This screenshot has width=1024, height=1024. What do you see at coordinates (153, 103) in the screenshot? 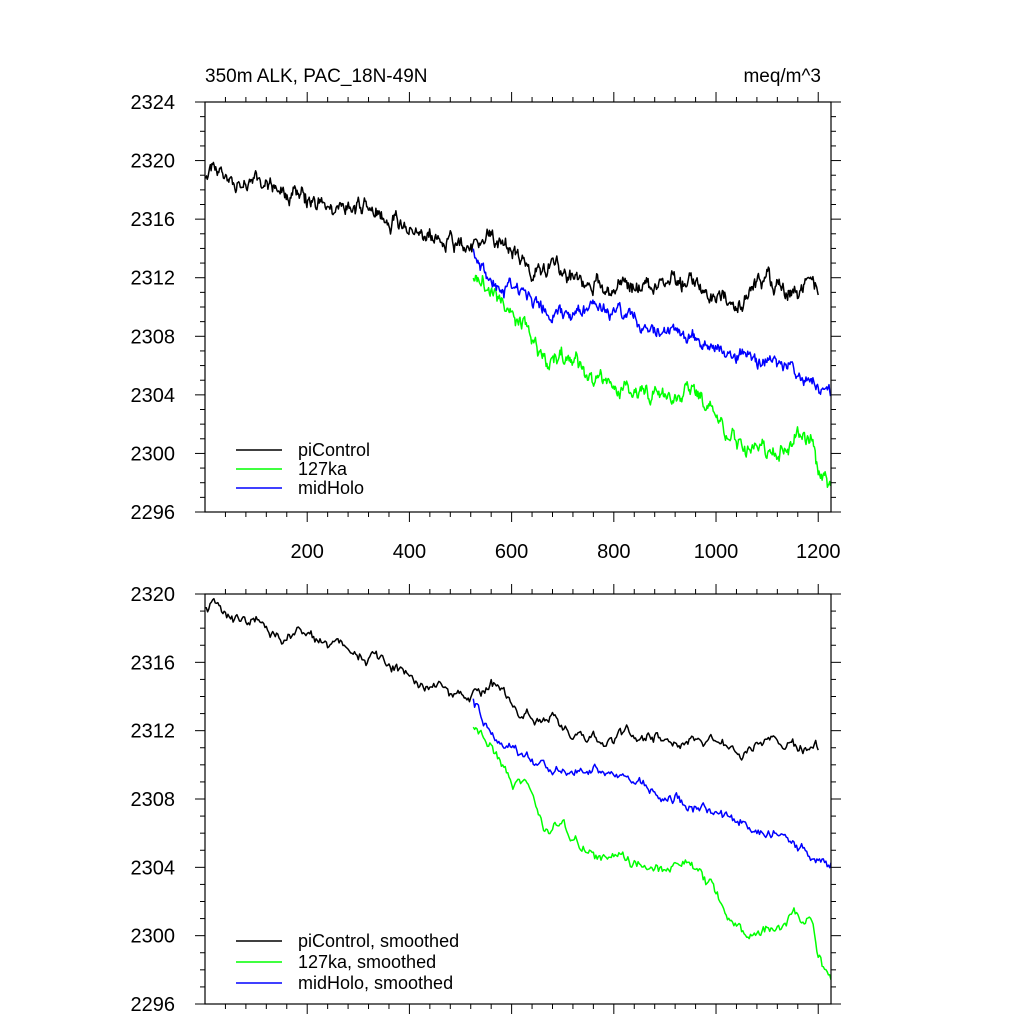
I see `y-tick-label: 2324` at bounding box center [153, 103].